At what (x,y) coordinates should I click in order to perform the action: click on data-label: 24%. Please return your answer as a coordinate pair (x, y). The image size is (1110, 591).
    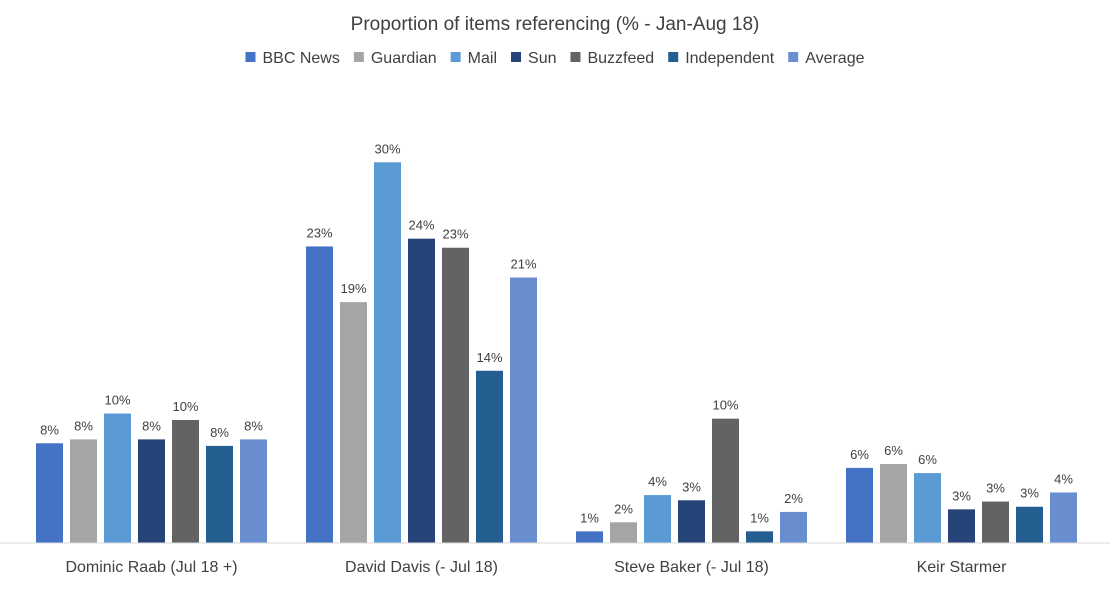
    Looking at the image, I should click on (421, 225).